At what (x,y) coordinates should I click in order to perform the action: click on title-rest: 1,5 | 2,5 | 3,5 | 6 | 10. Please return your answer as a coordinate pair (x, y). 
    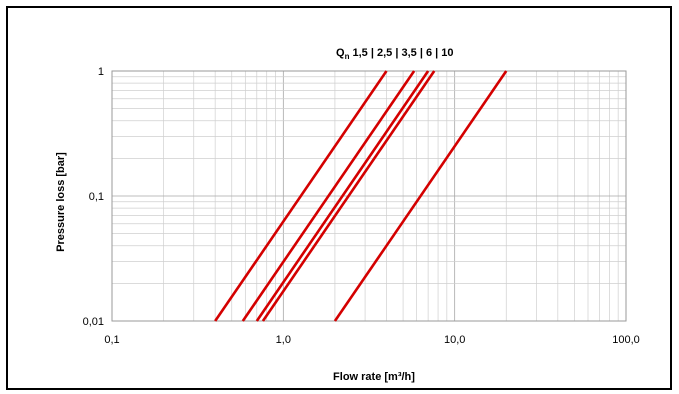
    Looking at the image, I should click on (401, 53).